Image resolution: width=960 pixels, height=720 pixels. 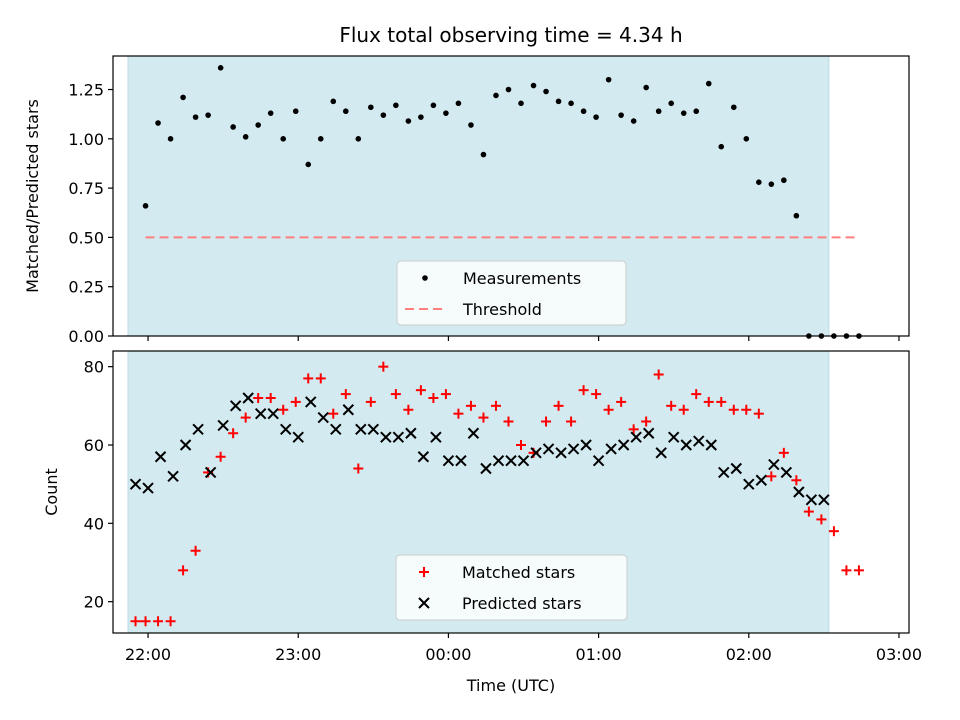 What do you see at coordinates (522, 278) in the screenshot?
I see `legend-label: Measurements` at bounding box center [522, 278].